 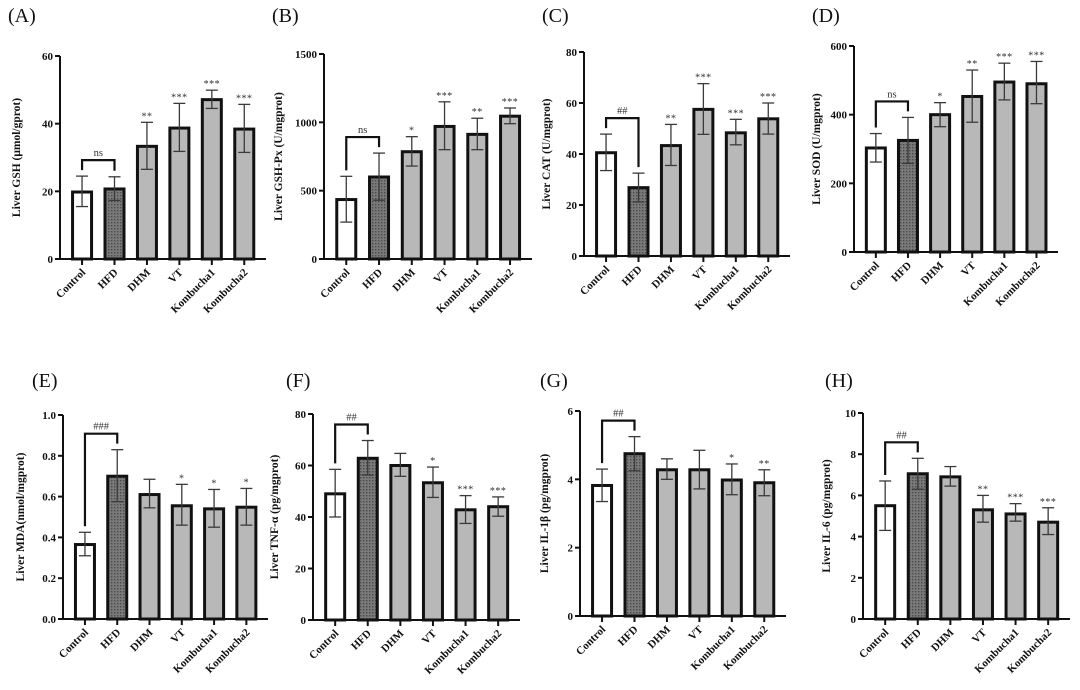 What do you see at coordinates (554, 381) in the screenshot?
I see `panel-label: (G)` at bounding box center [554, 381].